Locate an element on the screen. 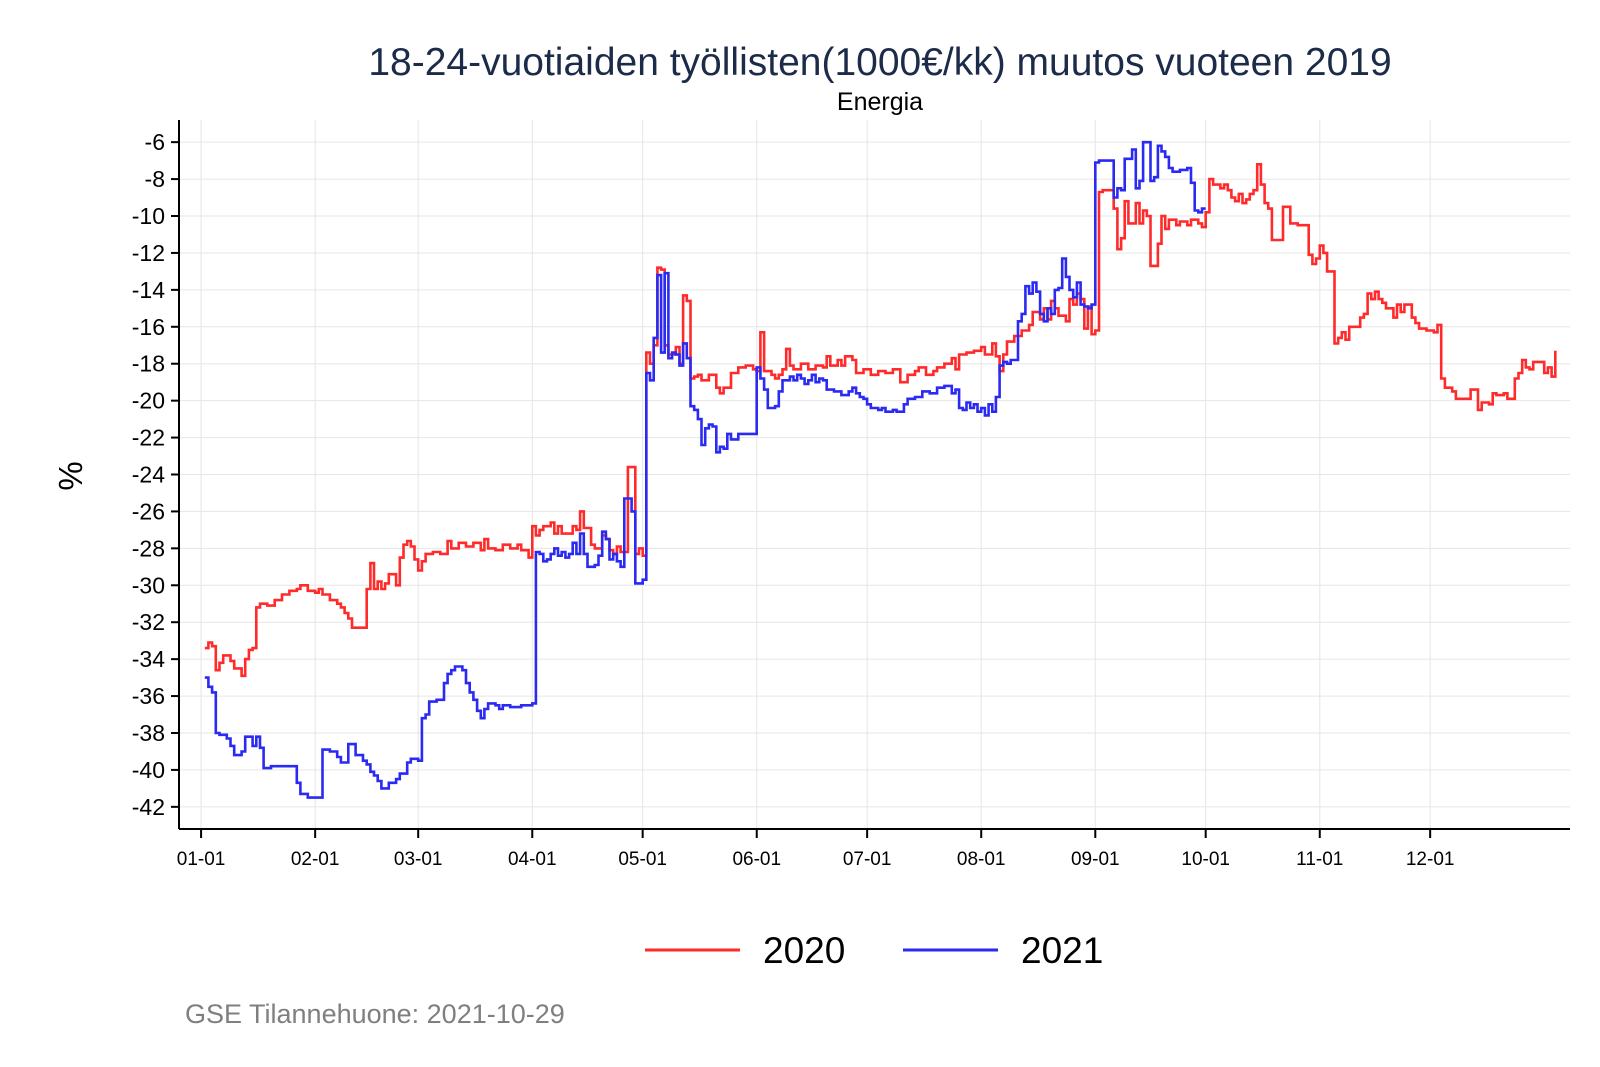  x-tick-label: 05-01 is located at coordinates (642, 859).